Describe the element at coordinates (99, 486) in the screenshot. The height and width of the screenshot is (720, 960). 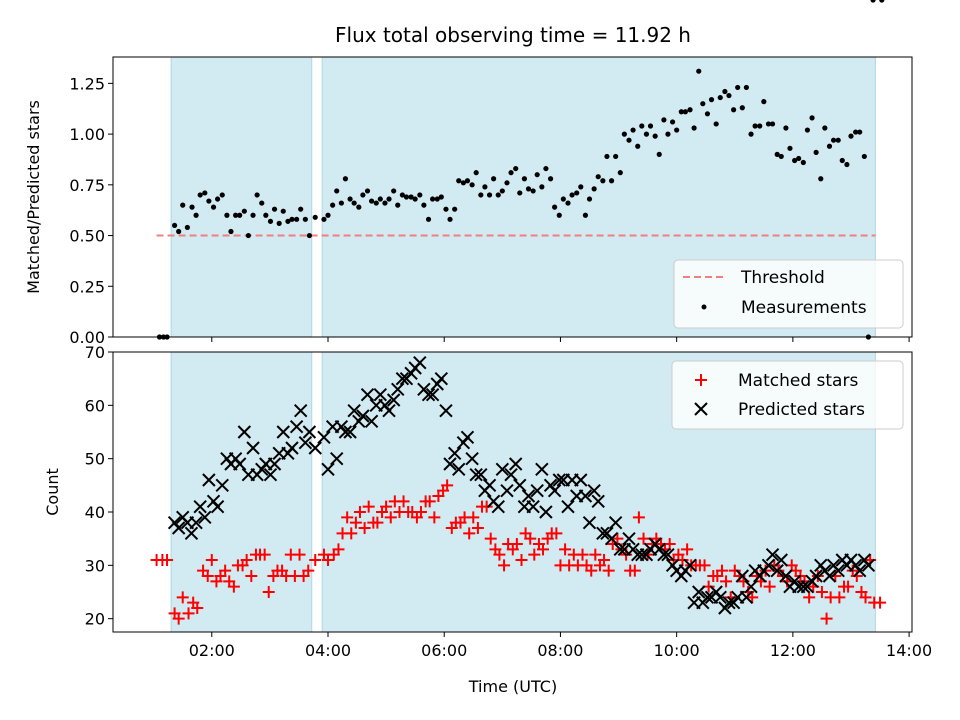
I see `bottom-y-ticks: 20 30 40 50 60 70` at that location.